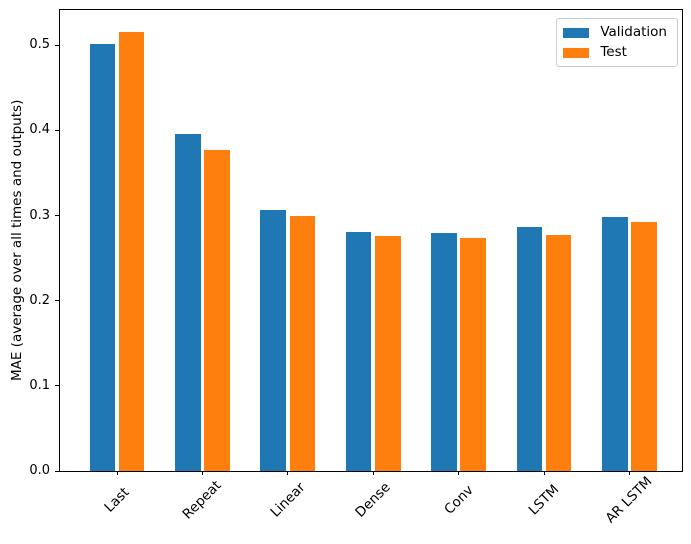  Describe the element at coordinates (458, 500) in the screenshot. I see `x-tick-label-text-conv: Conv` at that location.